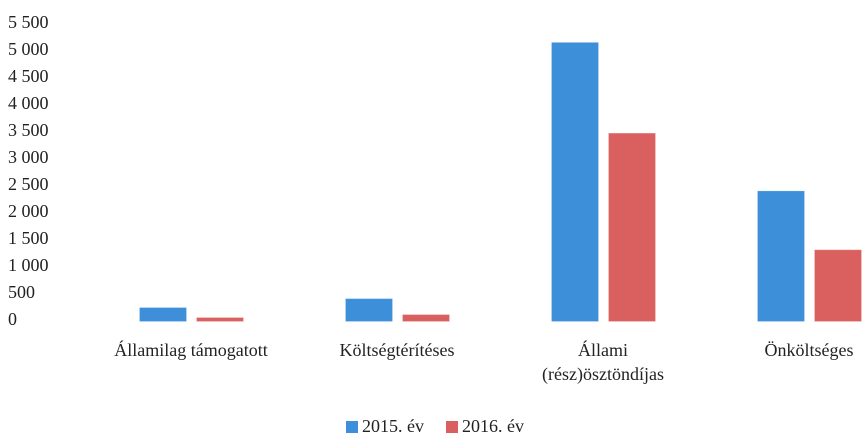  I want to click on y-tick-label: 5 500, so click(28, 22).